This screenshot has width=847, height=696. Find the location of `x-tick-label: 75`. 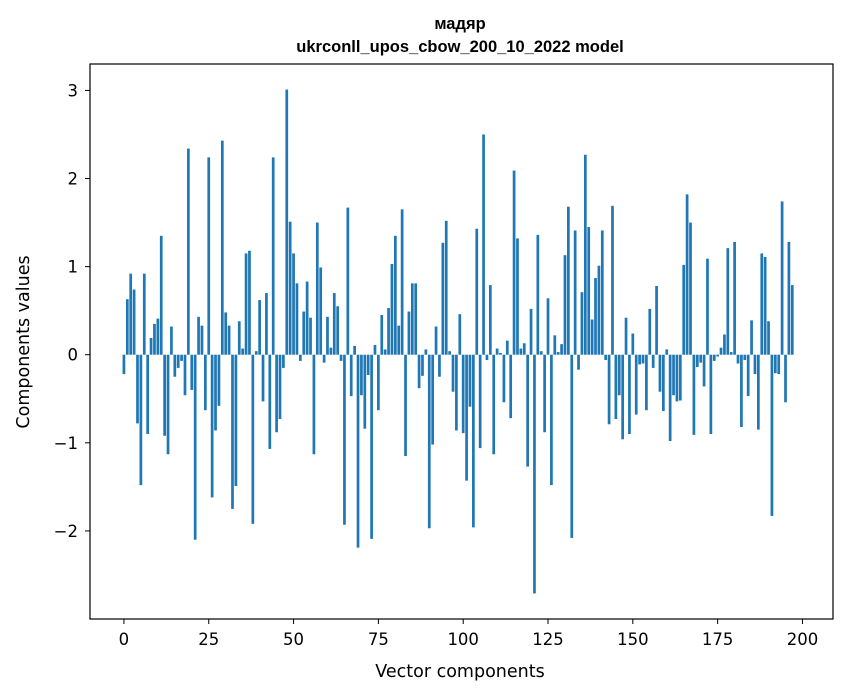

x-tick-label: 75 is located at coordinates (378, 639).